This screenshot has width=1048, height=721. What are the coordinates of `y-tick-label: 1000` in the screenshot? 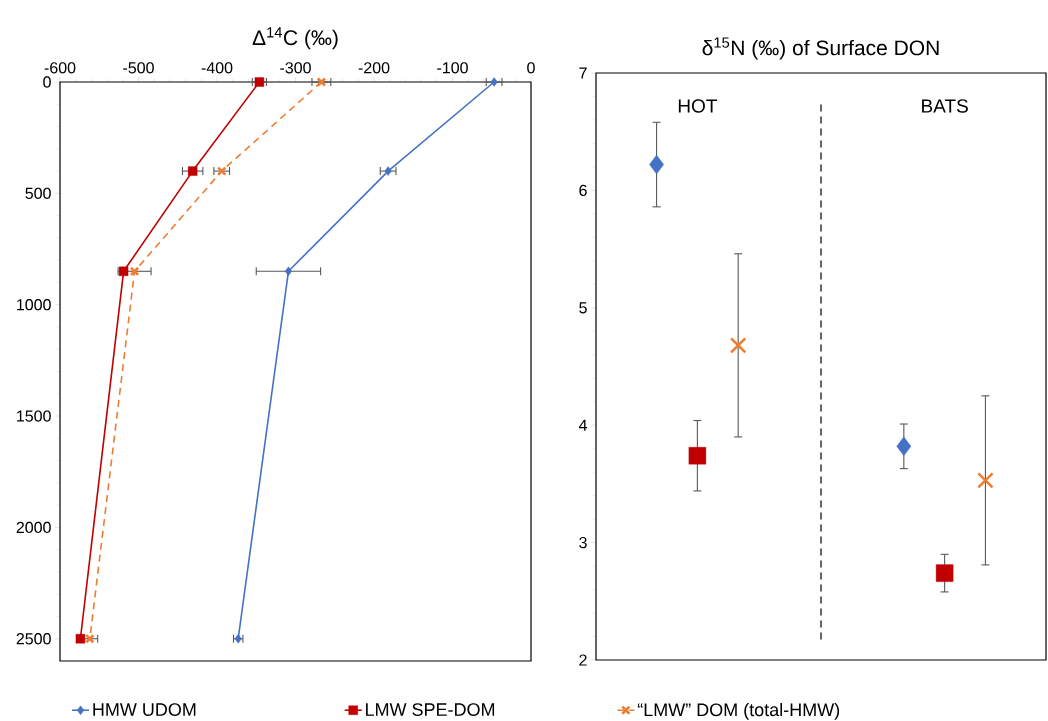 It's located at (34, 305).